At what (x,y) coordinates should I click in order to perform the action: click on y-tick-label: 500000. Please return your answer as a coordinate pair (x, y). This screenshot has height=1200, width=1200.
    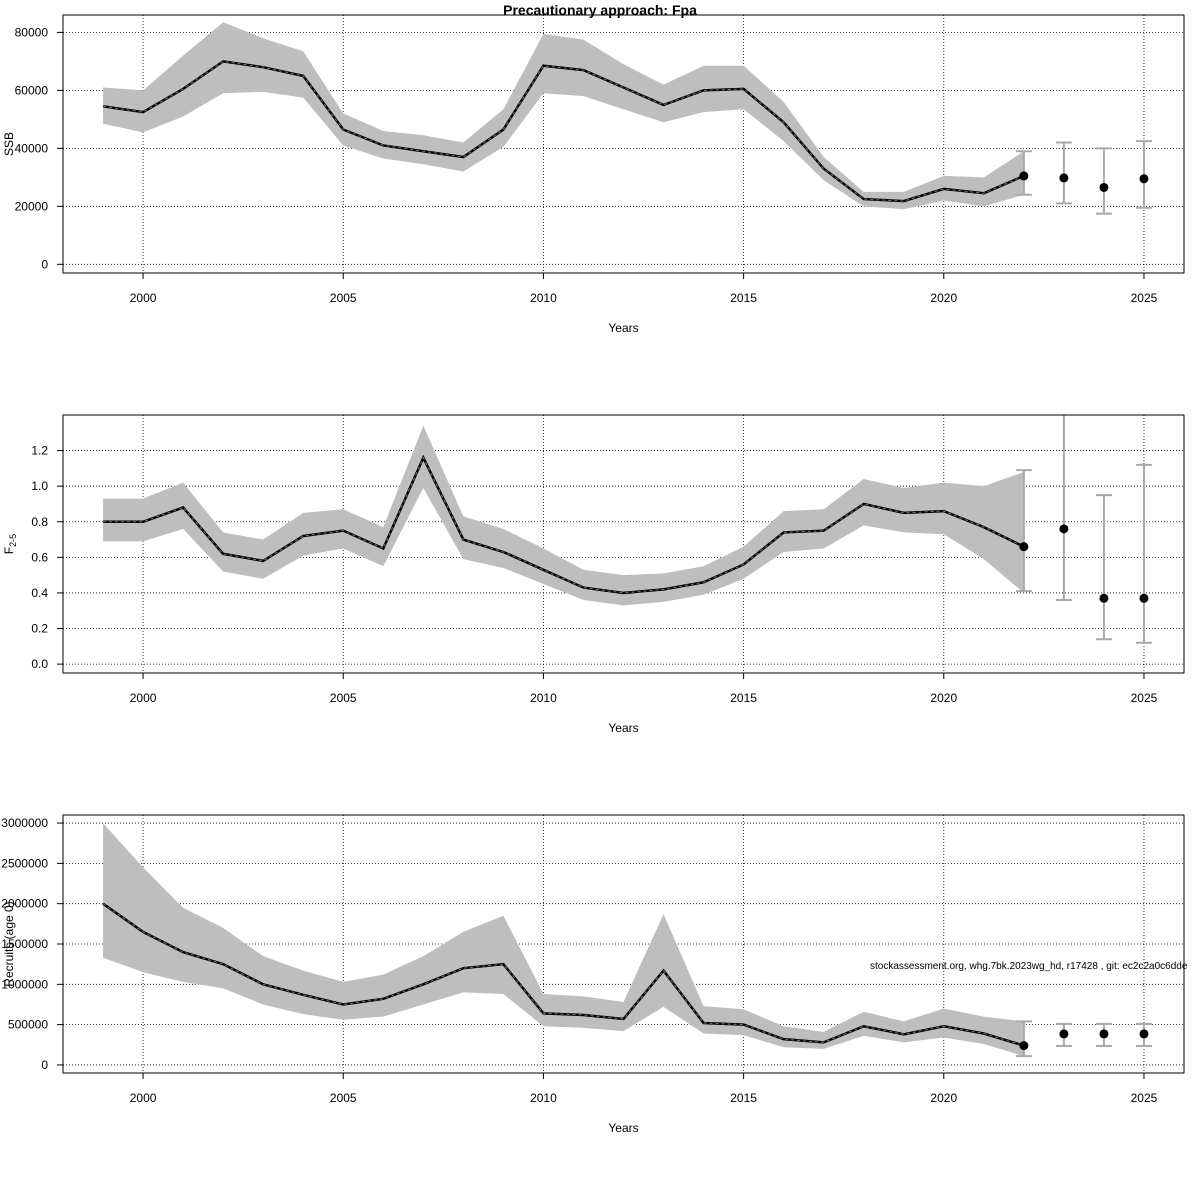
    Looking at the image, I should click on (28, 1025).